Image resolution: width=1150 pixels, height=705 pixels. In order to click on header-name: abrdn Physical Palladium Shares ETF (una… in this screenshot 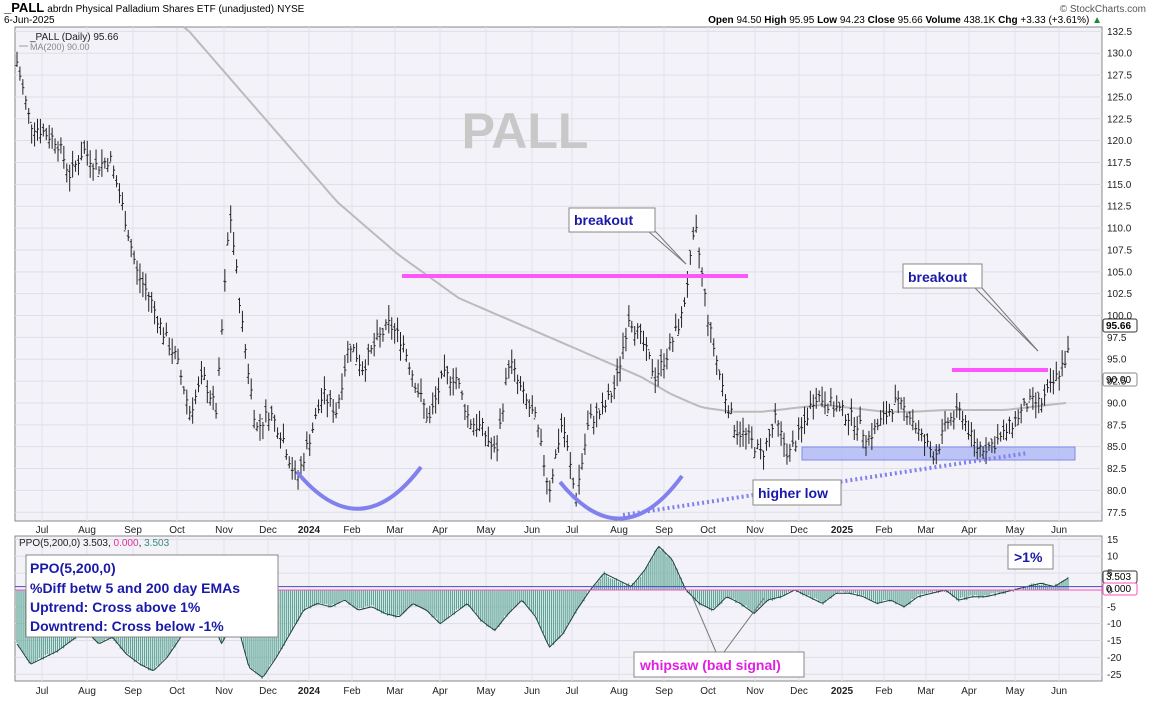, I will do `click(160, 9)`.